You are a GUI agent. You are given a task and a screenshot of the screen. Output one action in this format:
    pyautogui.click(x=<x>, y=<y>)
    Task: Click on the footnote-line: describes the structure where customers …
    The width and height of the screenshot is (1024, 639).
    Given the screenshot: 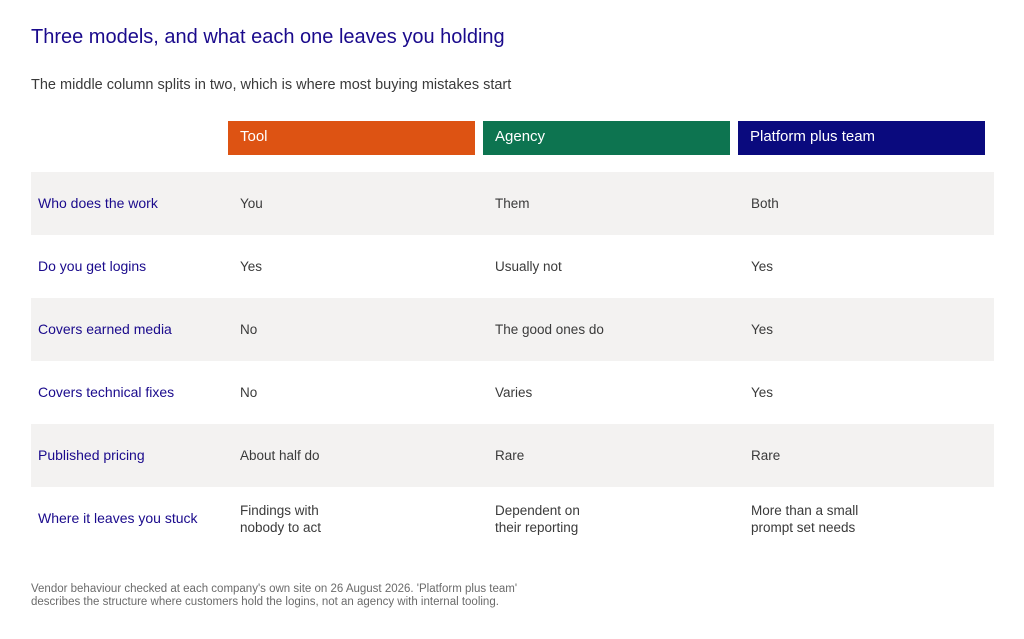 What is the action you would take?
    pyautogui.click(x=265, y=602)
    